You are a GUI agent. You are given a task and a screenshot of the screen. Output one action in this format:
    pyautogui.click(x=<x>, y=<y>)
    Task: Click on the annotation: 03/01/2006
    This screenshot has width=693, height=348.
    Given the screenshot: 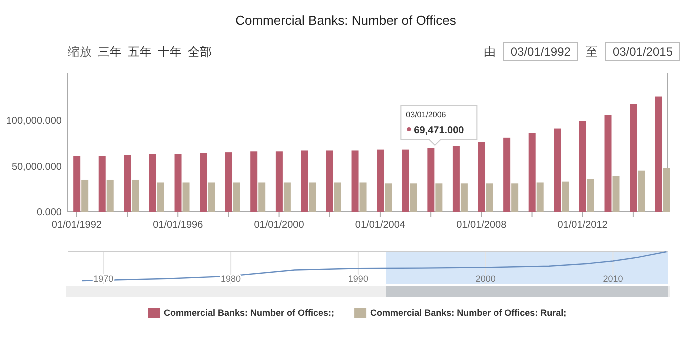 What is the action you would take?
    pyautogui.click(x=426, y=115)
    